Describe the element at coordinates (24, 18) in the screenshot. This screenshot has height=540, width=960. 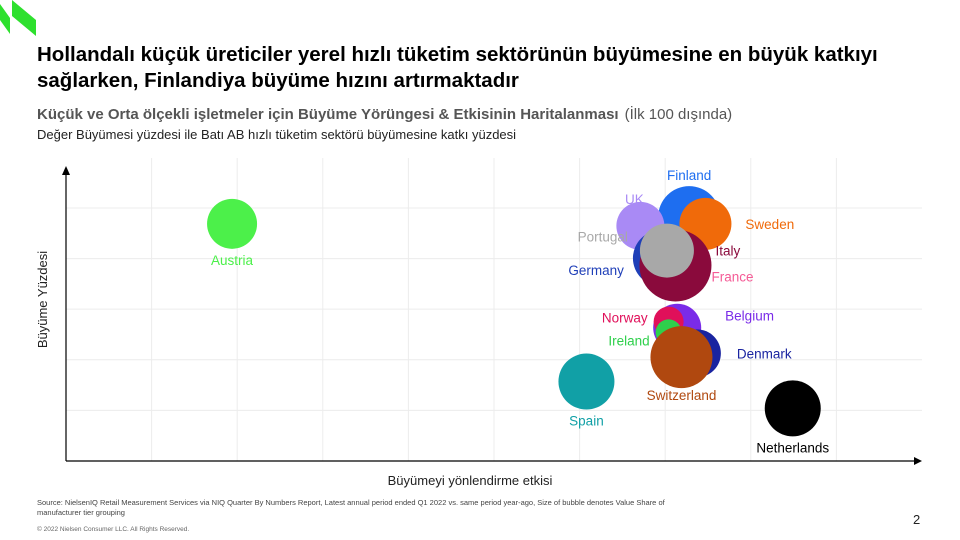
I see `logo-stroke-right` at that location.